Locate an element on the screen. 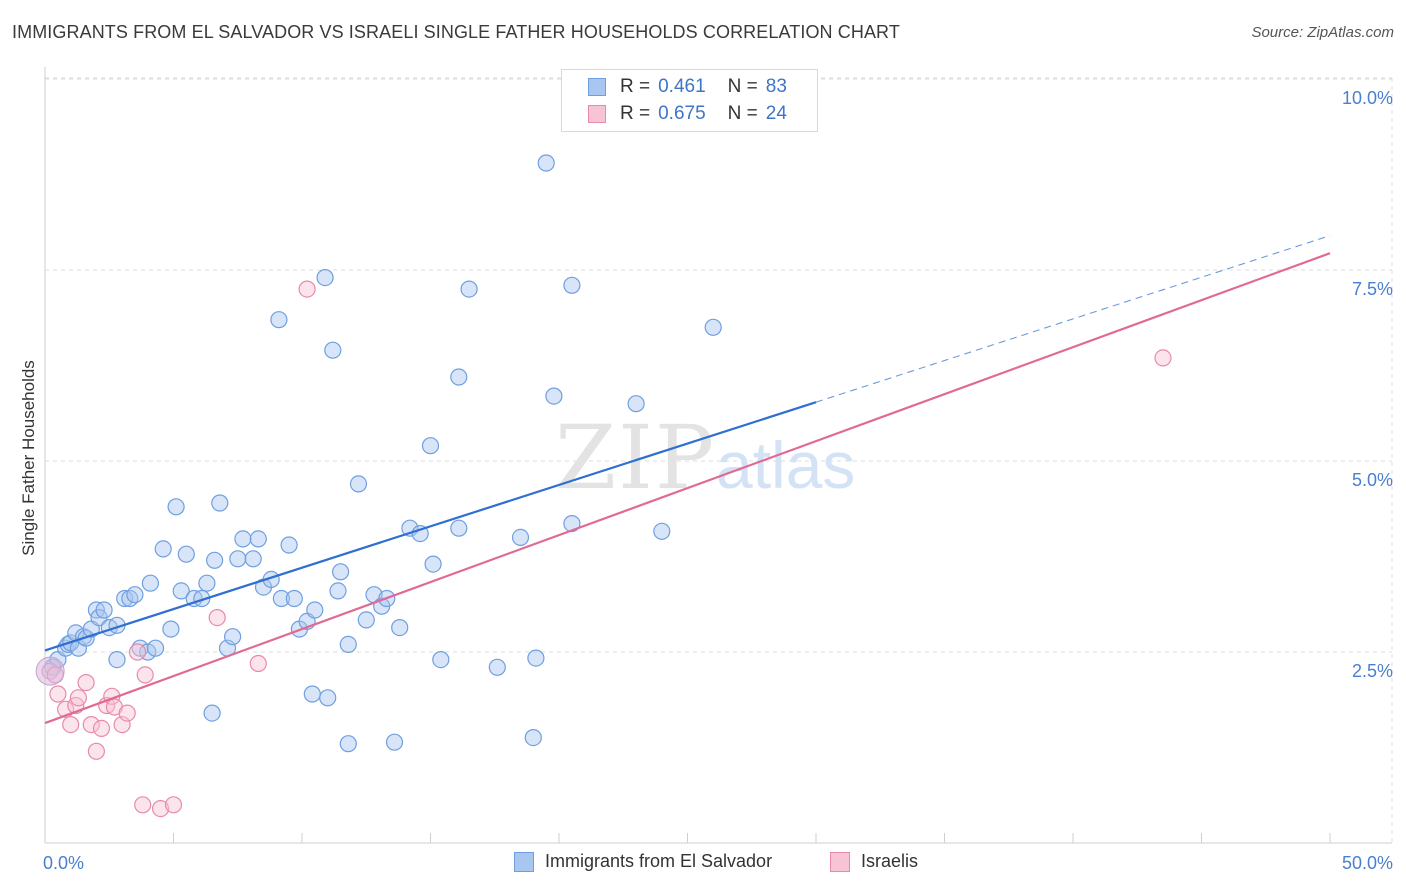 This screenshot has width=1406, height=892. source-label: Source: ZipAtlas.com is located at coordinates (1322, 32).